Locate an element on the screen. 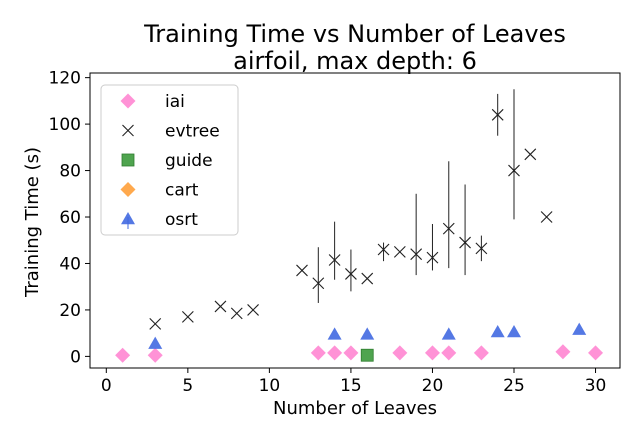 The image size is (640, 440). chart-subtitle: airfoil, max depth: 6 is located at coordinates (355, 61).